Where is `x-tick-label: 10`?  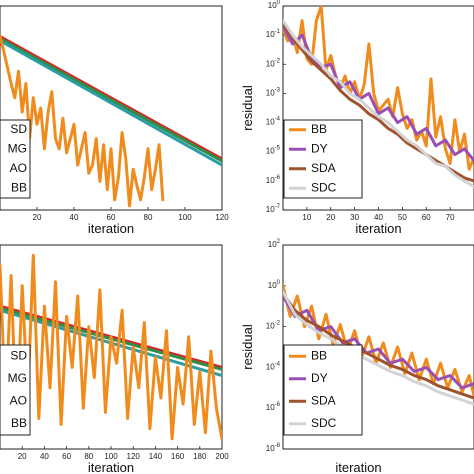
x-tick-label: 10 is located at coordinates (306, 217).